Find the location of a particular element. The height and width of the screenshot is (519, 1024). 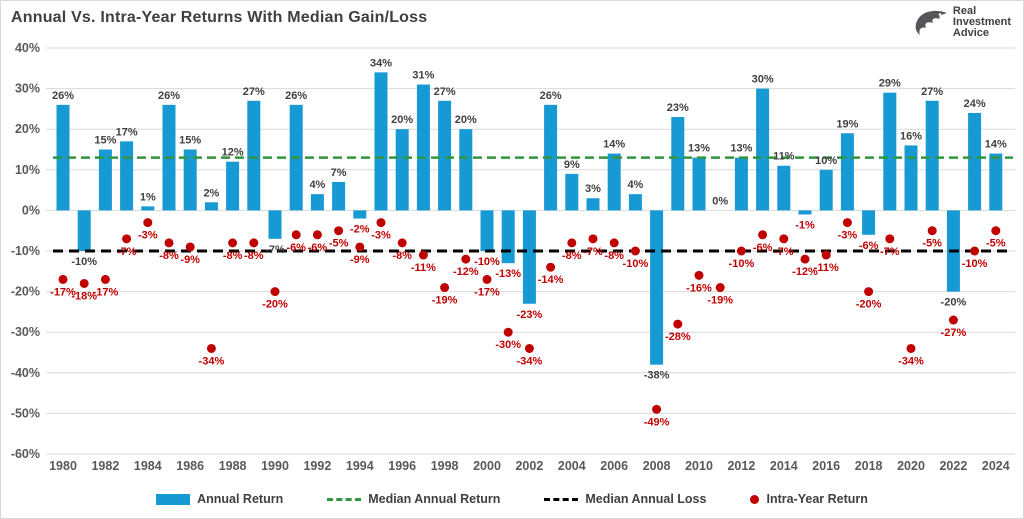

bar-1984 is located at coordinates (148, 208).